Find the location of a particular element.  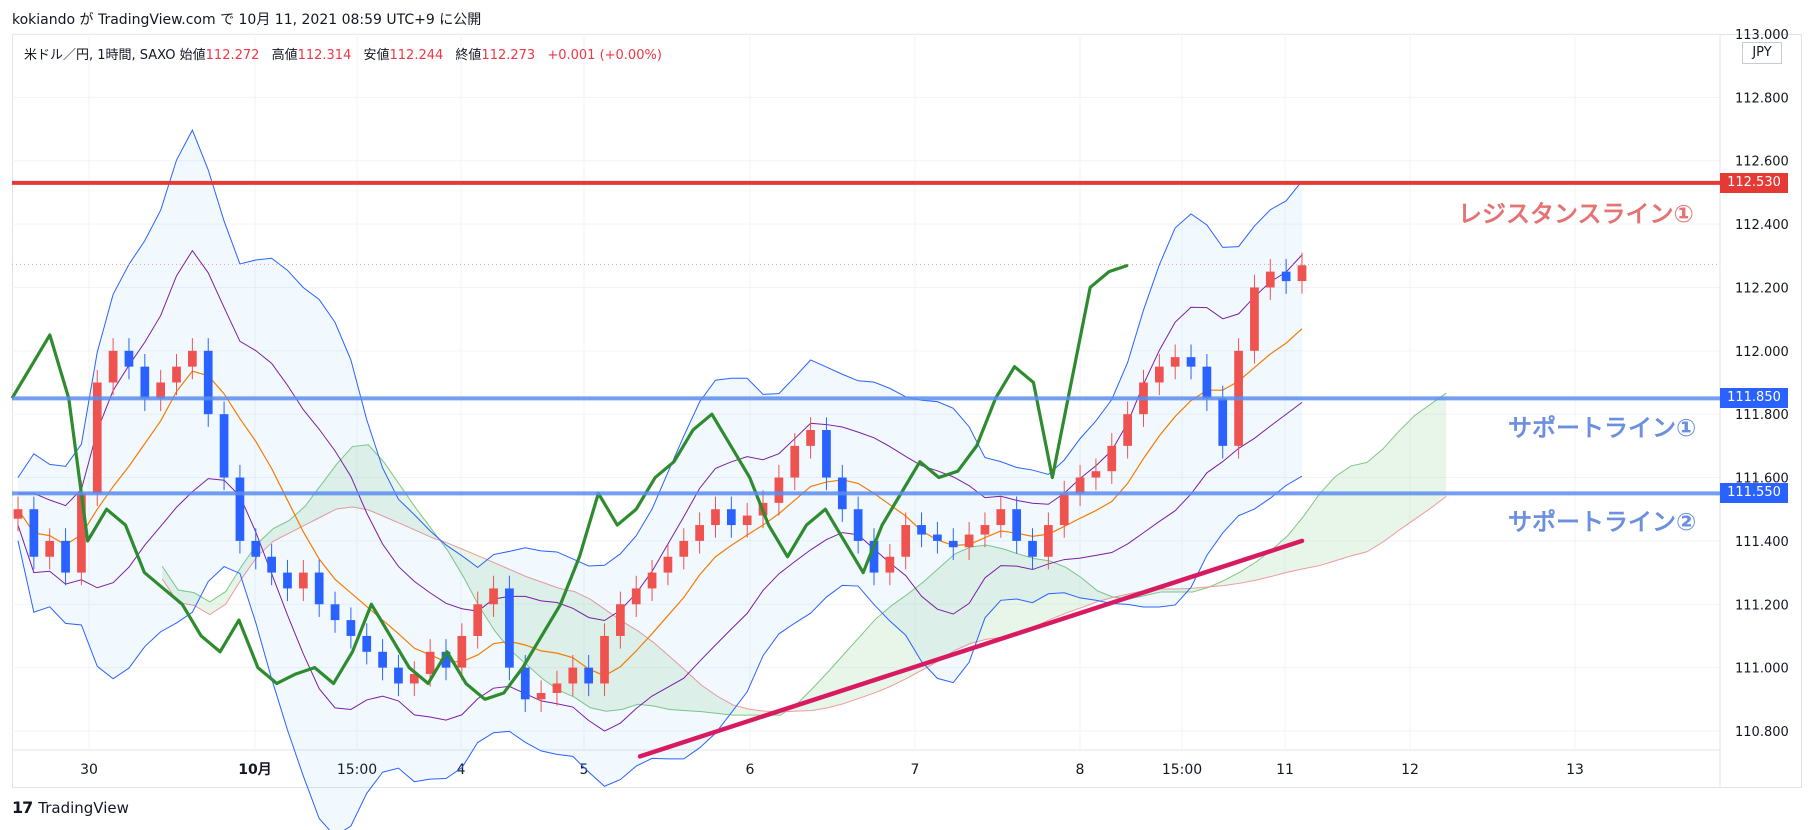

x-tick-label: 12 is located at coordinates (1410, 770).